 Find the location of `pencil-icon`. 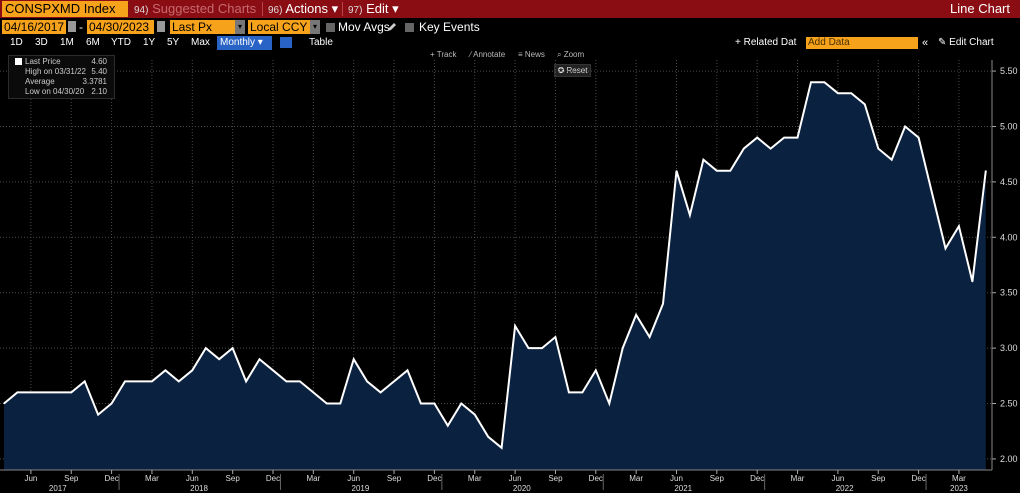

pencil-icon is located at coordinates (392, 27).